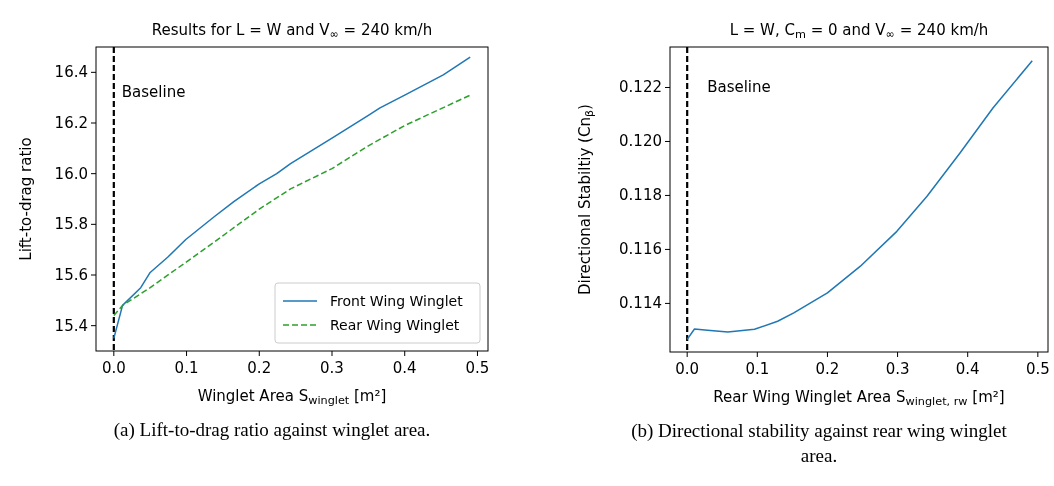  Describe the element at coordinates (640, 141) in the screenshot. I see `y-tick-label: 0.120` at that location.